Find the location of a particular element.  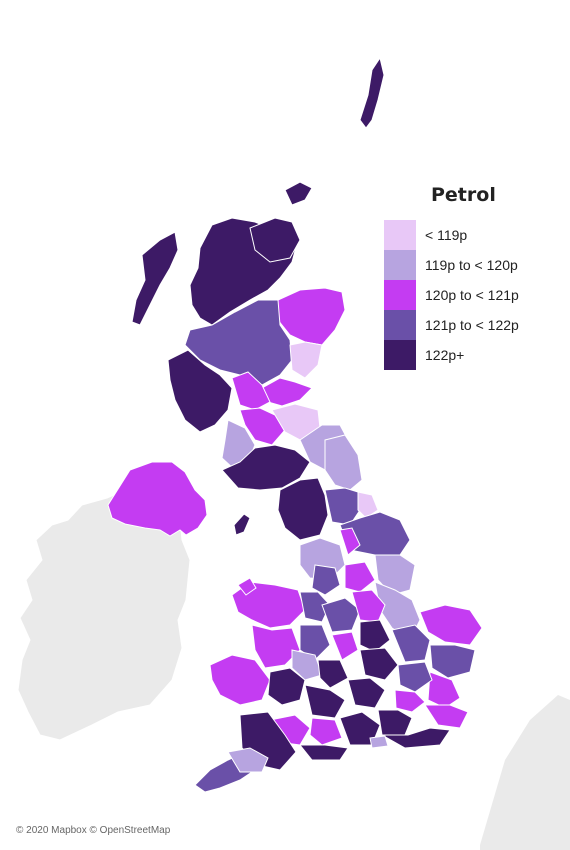

region-northumberland is located at coordinates (343, 462).